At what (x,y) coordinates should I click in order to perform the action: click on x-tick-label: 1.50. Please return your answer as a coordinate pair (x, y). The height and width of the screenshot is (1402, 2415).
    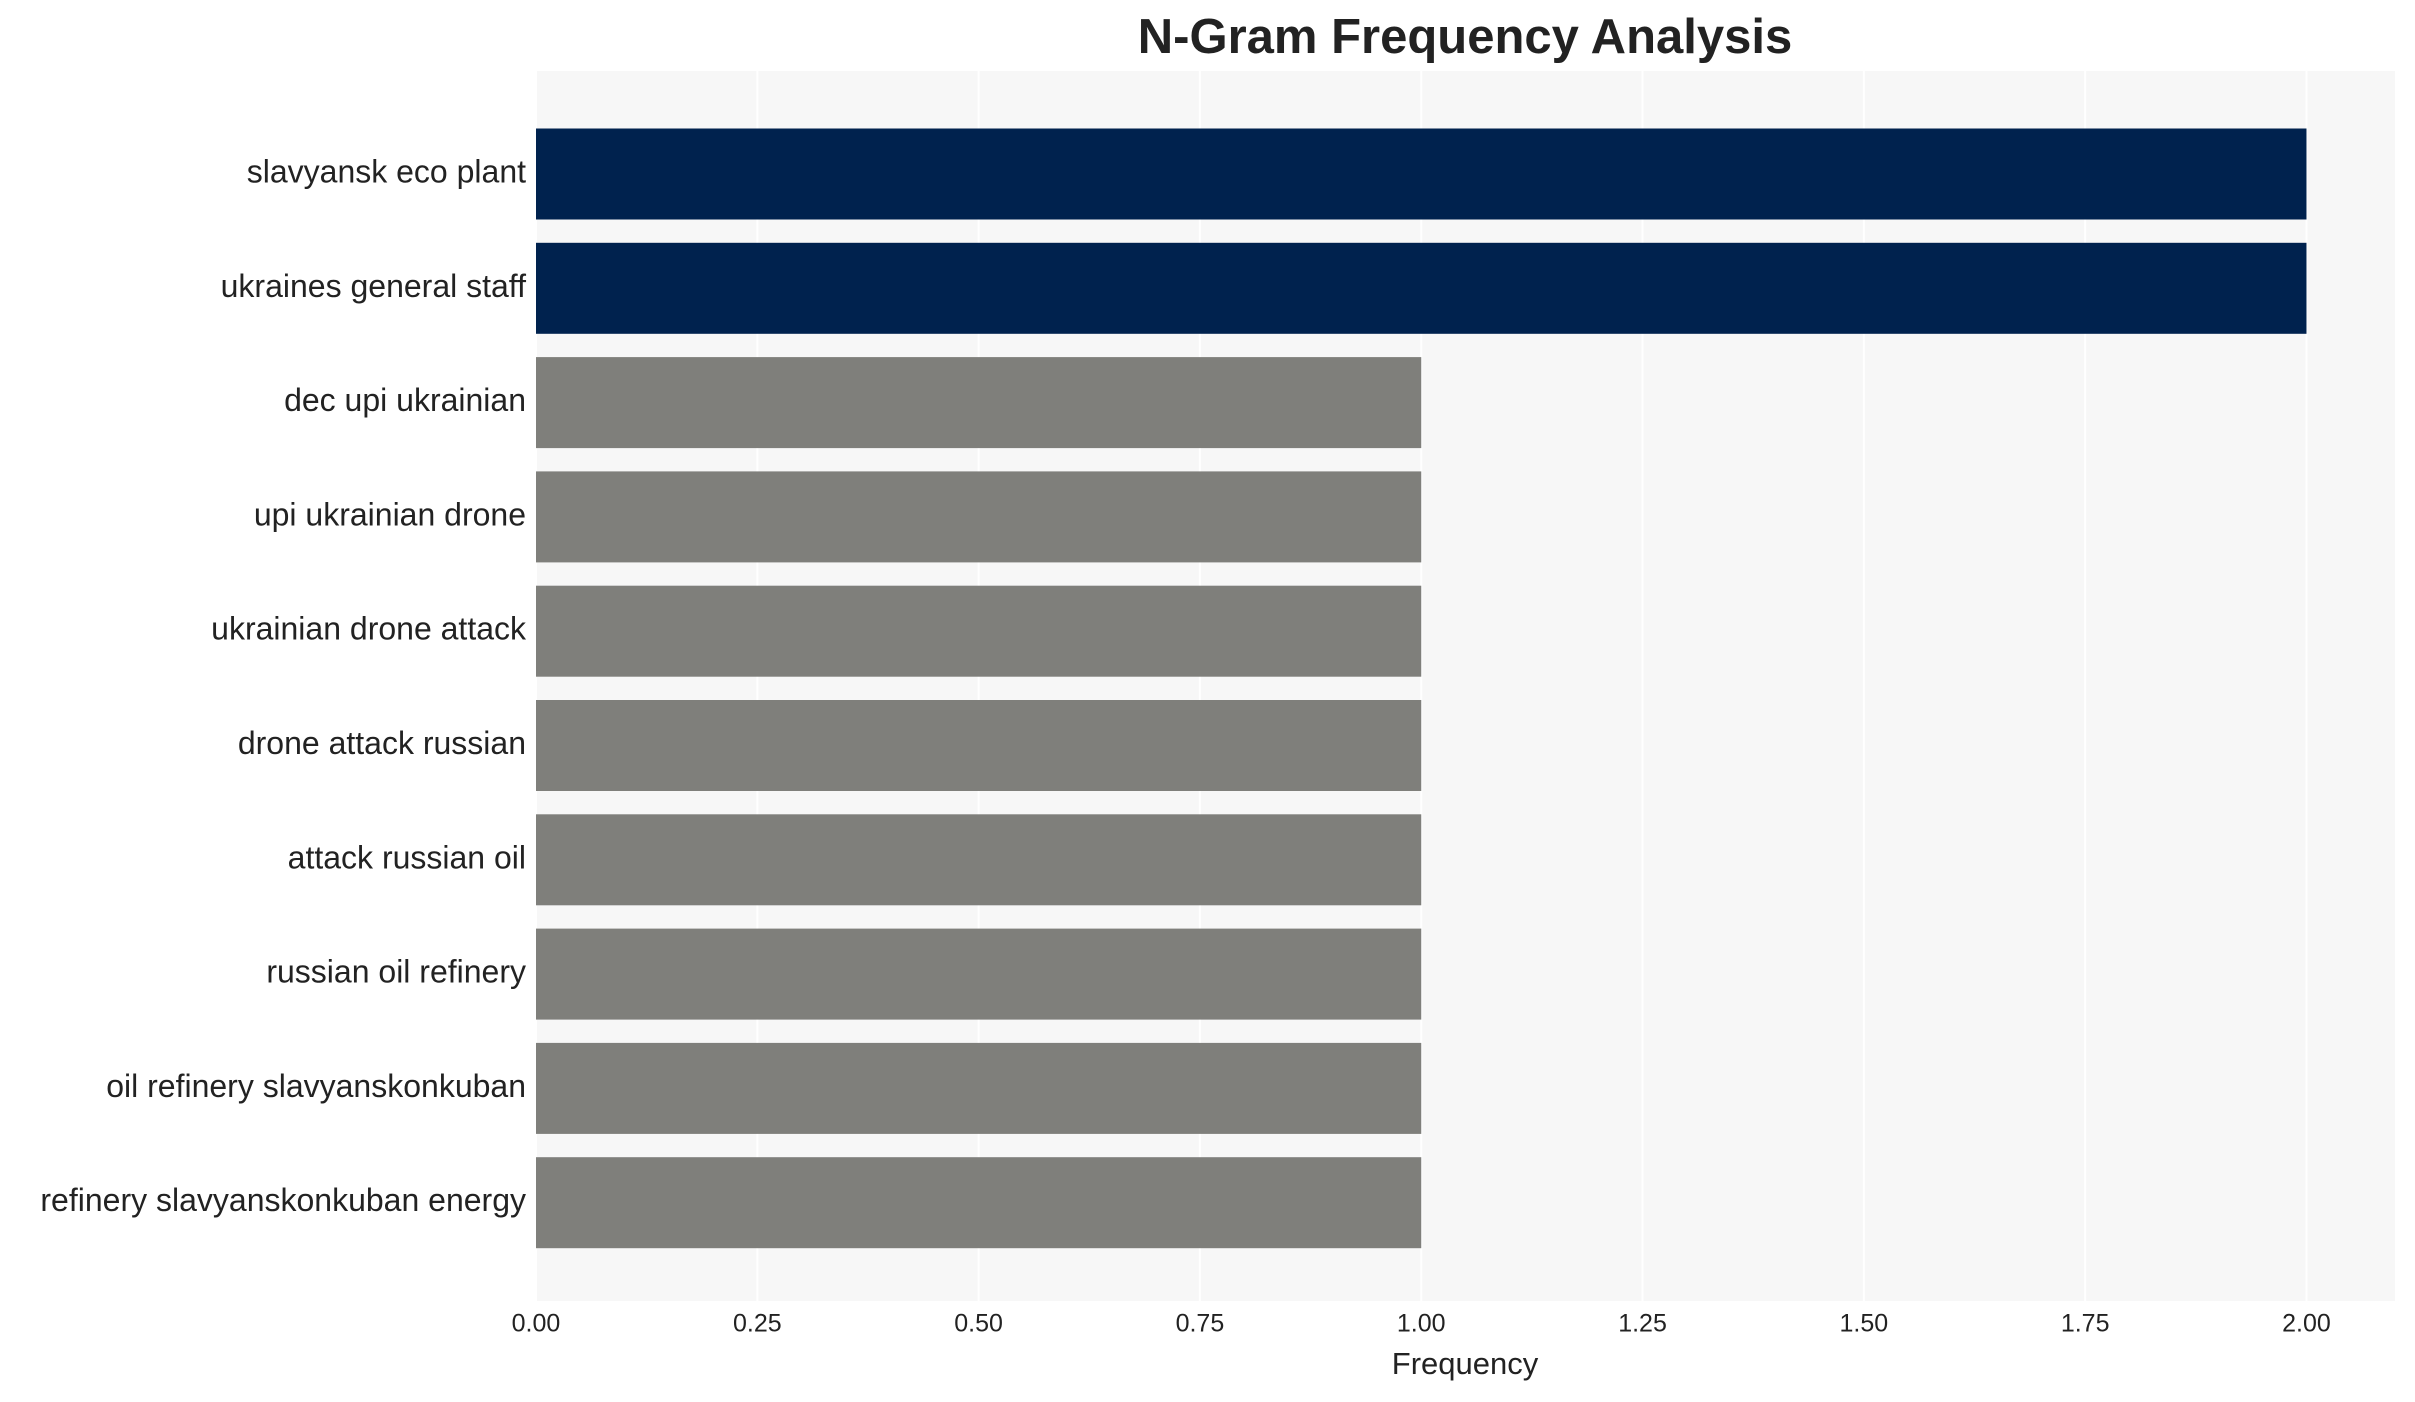
    Looking at the image, I should click on (1864, 1324).